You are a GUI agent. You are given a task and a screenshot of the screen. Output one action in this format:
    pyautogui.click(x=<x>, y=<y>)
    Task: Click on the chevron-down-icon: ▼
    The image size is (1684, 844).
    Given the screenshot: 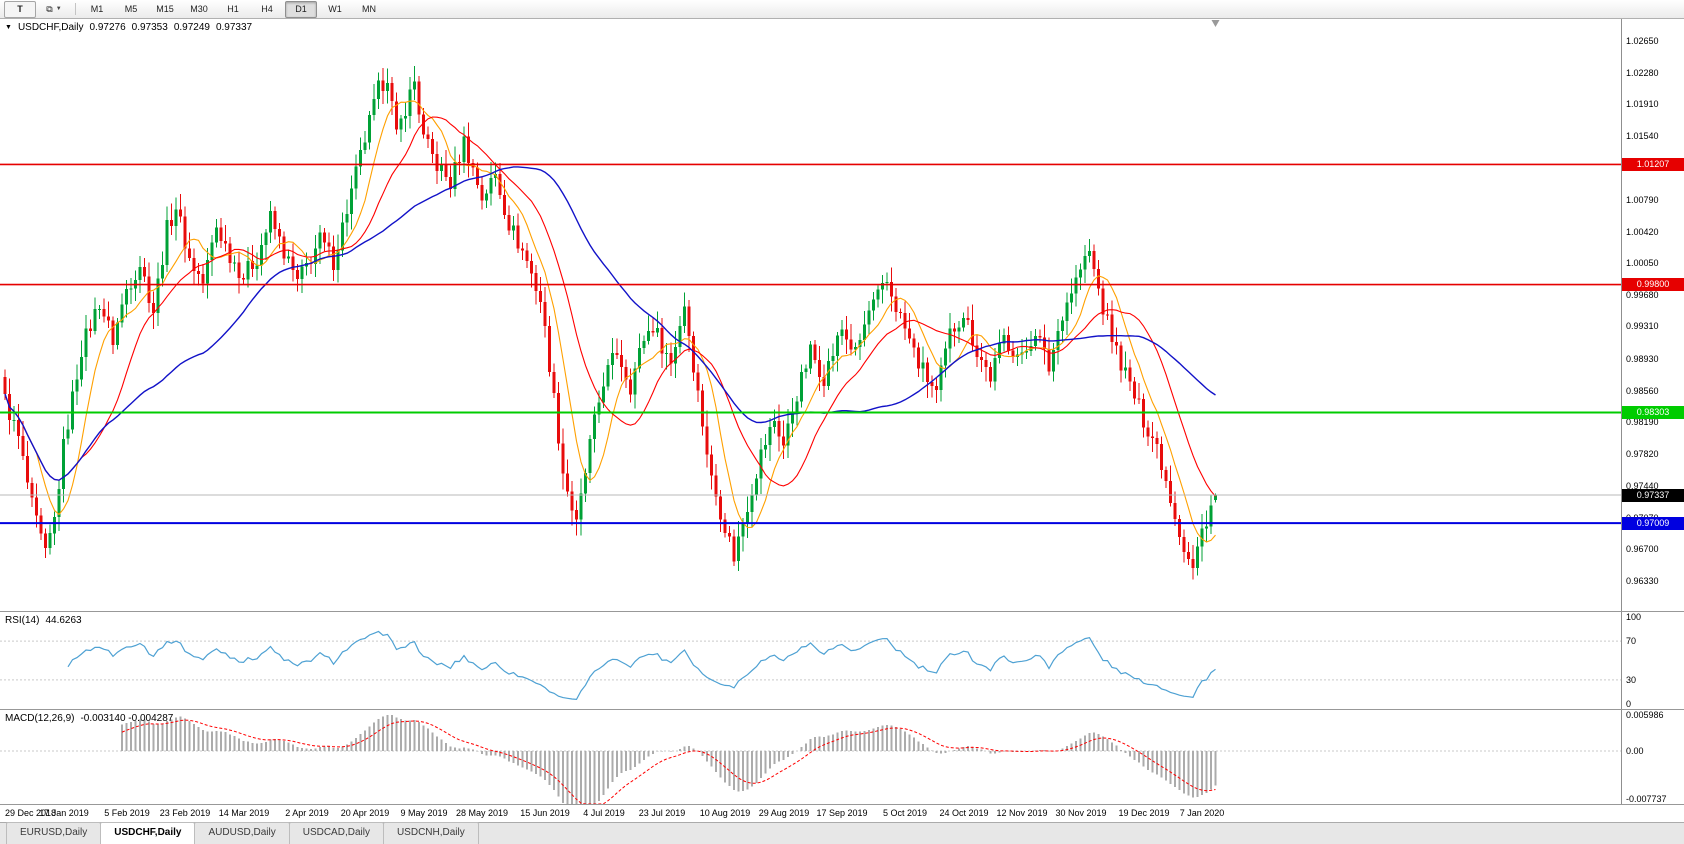 What is the action you would take?
    pyautogui.click(x=58, y=9)
    